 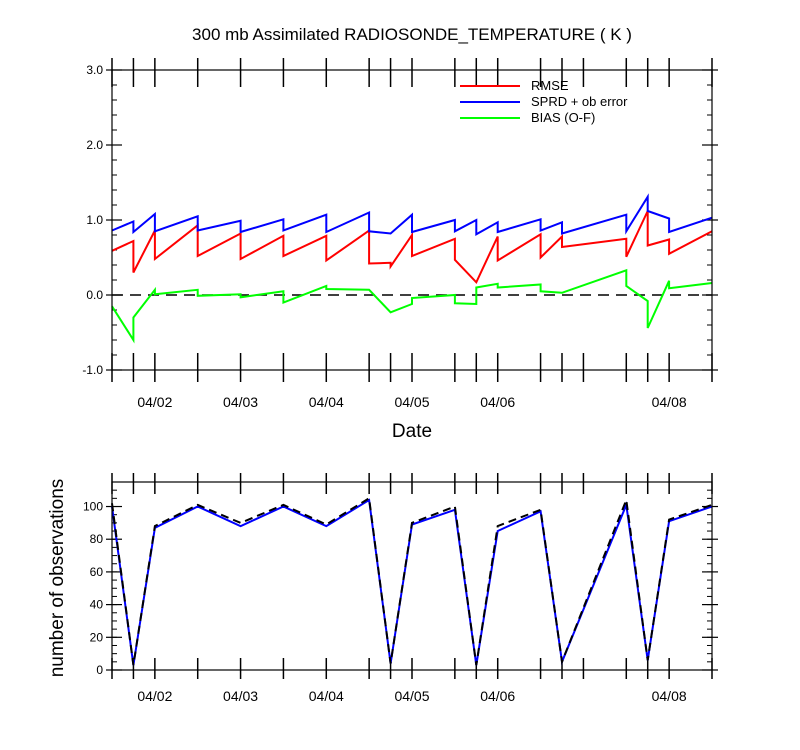 I want to click on y-tick-label: 0.0, so click(x=94, y=295).